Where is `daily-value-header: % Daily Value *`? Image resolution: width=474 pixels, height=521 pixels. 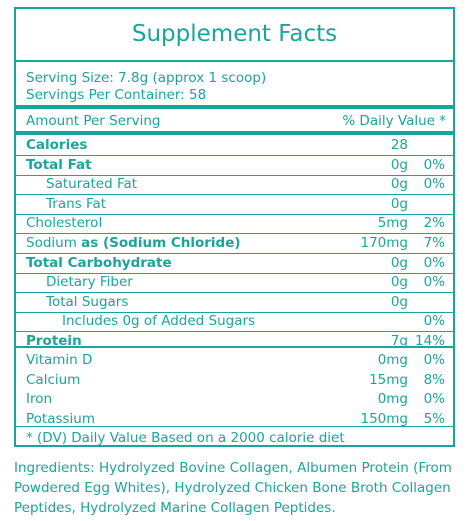 daily-value-header: % Daily Value * is located at coordinates (394, 121).